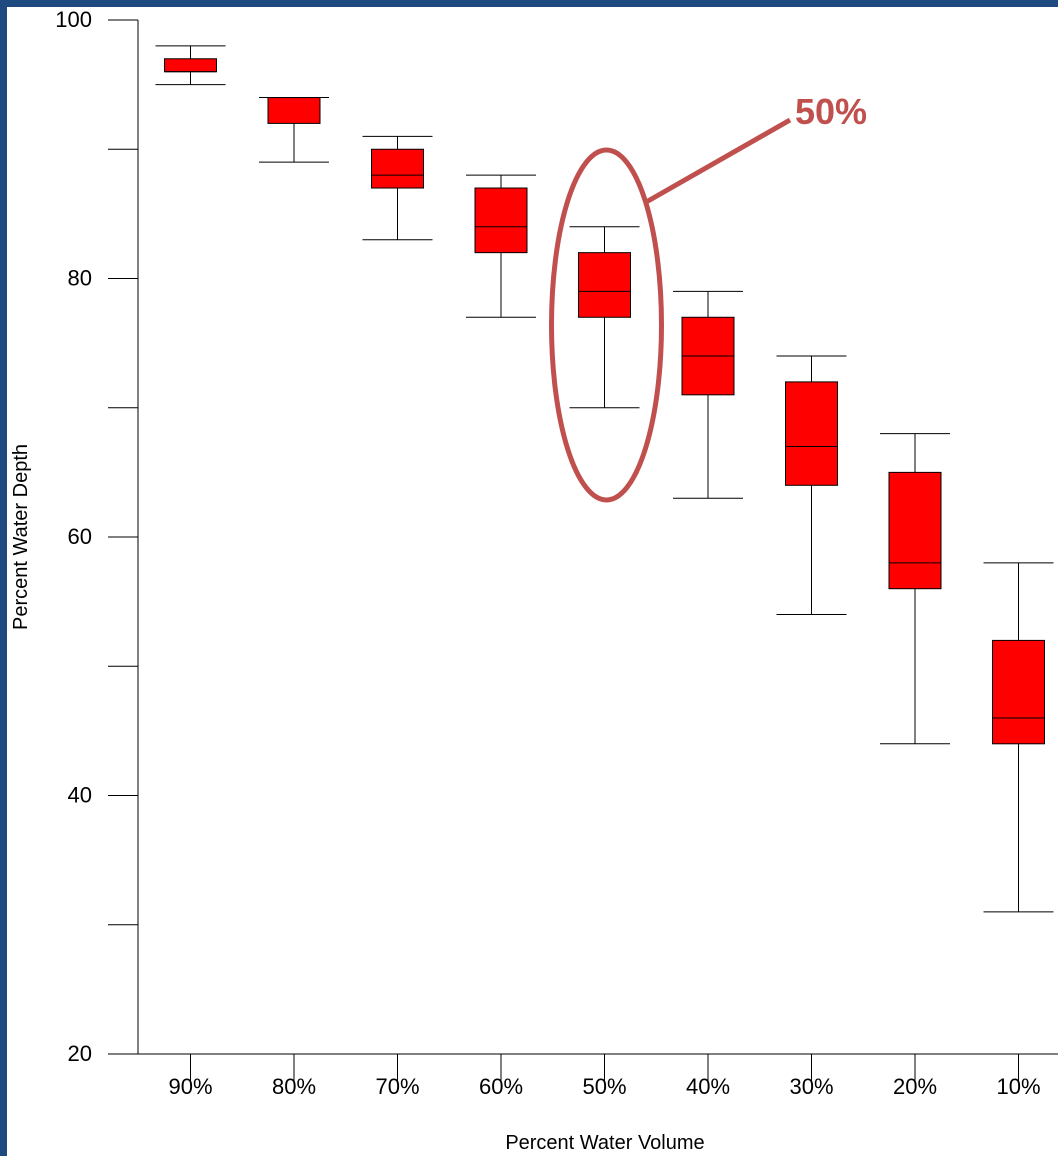 This screenshot has width=1058, height=1156. Describe the element at coordinates (604, 1143) in the screenshot. I see `x-axis-label: Percent Water Volume` at that location.